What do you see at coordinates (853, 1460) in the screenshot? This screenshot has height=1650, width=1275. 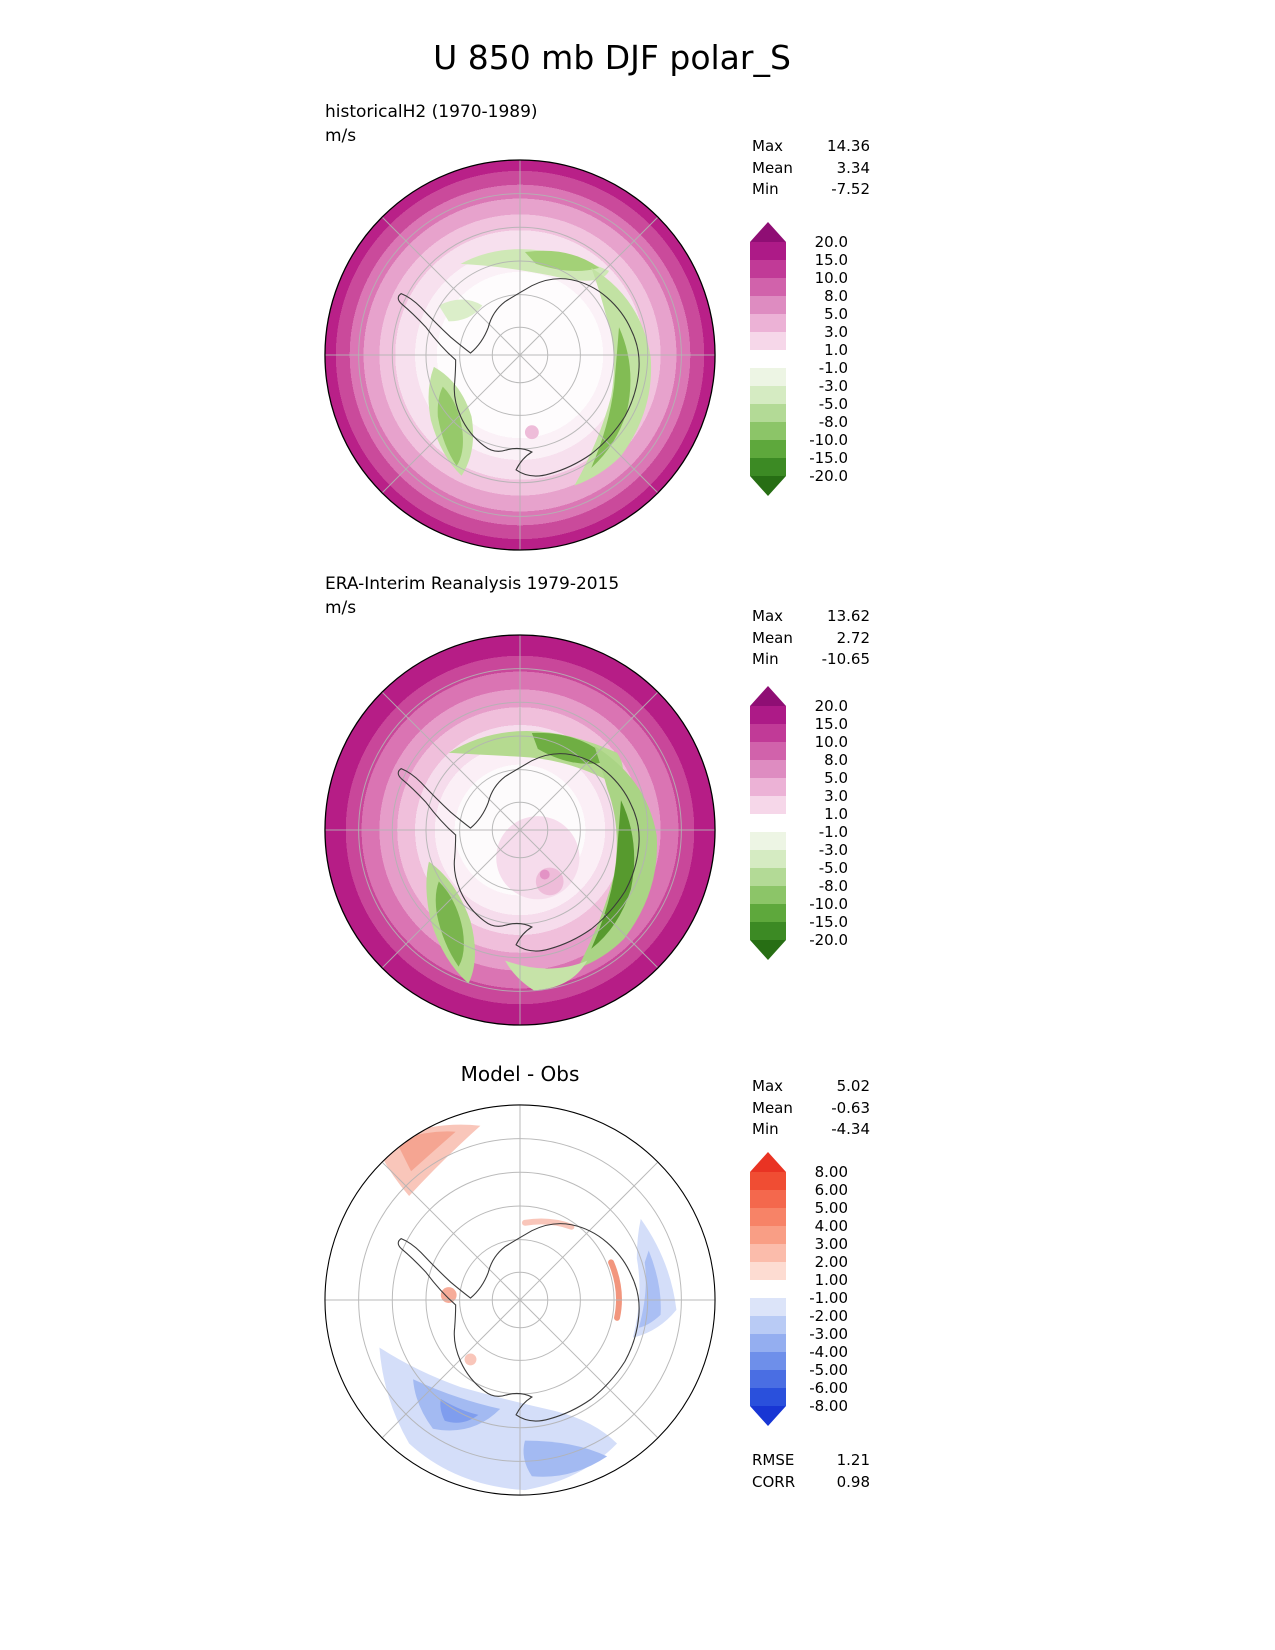 I see `stat-value: 1.21` at bounding box center [853, 1460].